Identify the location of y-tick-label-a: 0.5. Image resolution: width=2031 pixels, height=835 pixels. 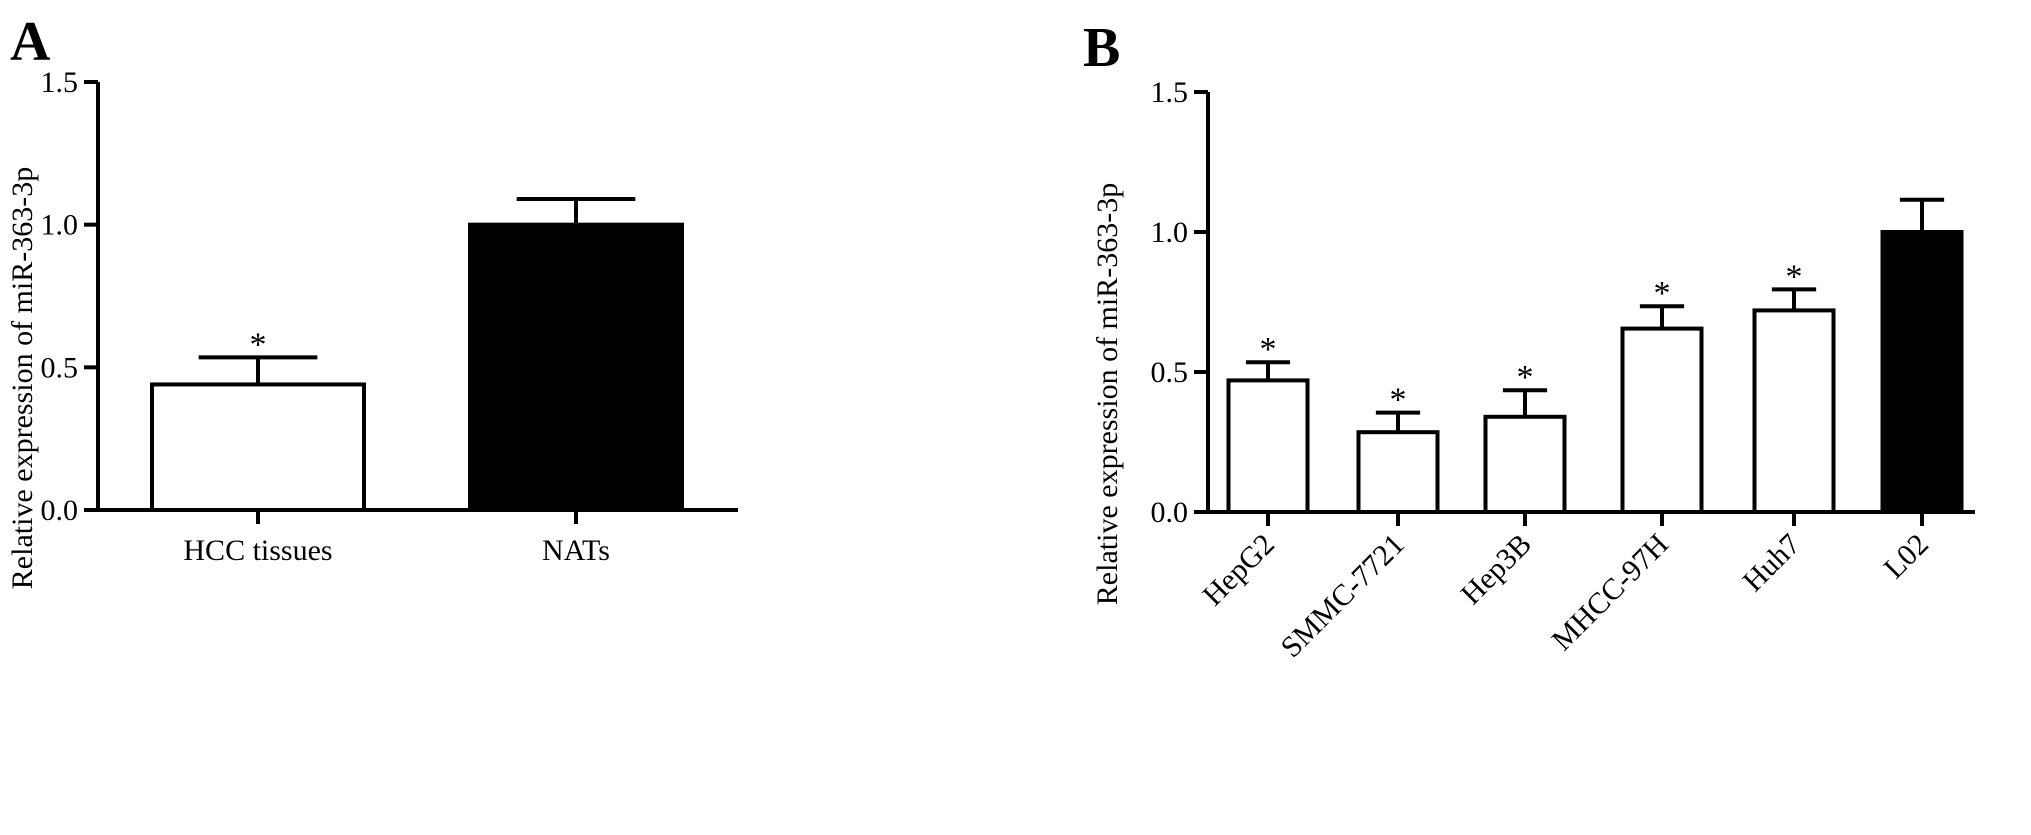
(60, 367).